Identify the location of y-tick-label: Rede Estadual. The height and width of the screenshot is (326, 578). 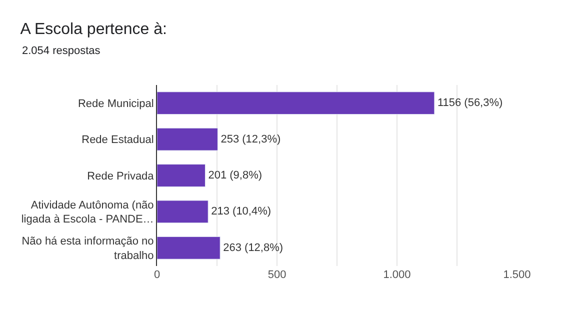
(118, 140).